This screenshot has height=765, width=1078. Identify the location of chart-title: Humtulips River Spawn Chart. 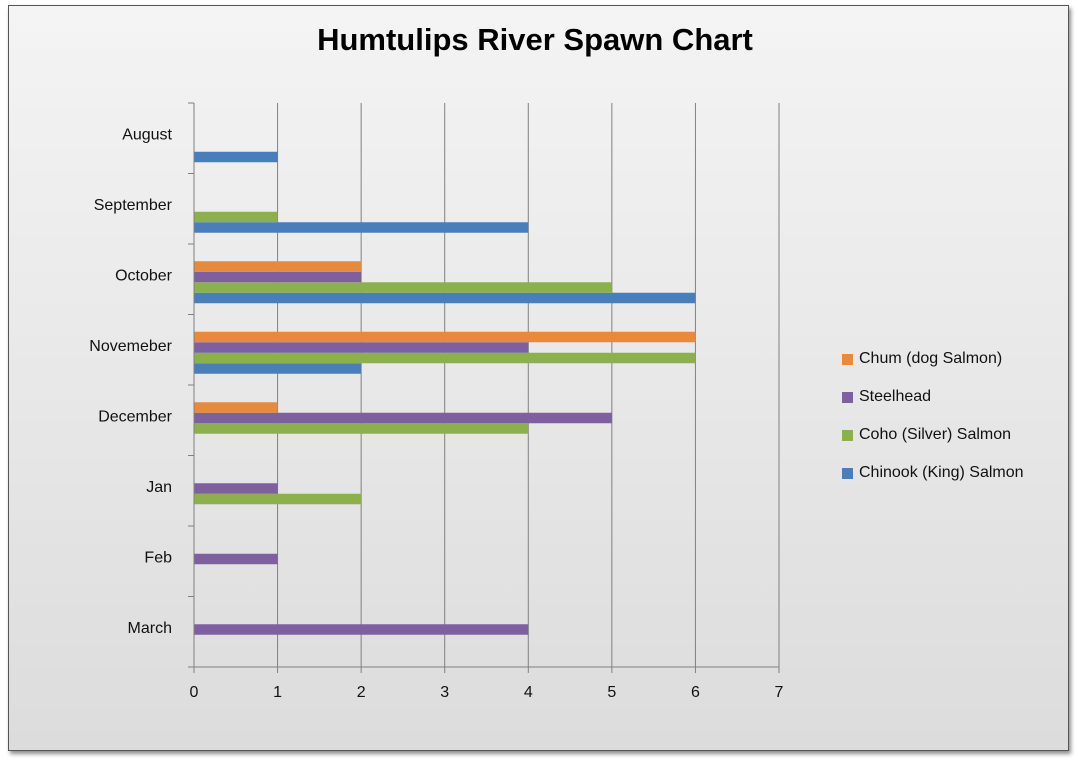
(535, 39).